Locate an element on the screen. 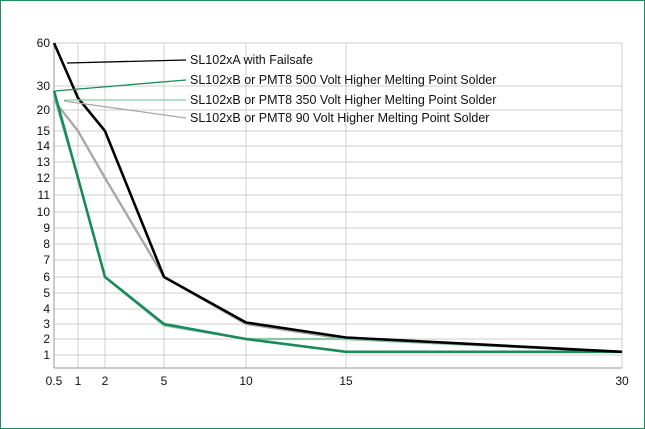 The width and height of the screenshot is (645, 429). y-tick-label: 60 is located at coordinates (44, 43).